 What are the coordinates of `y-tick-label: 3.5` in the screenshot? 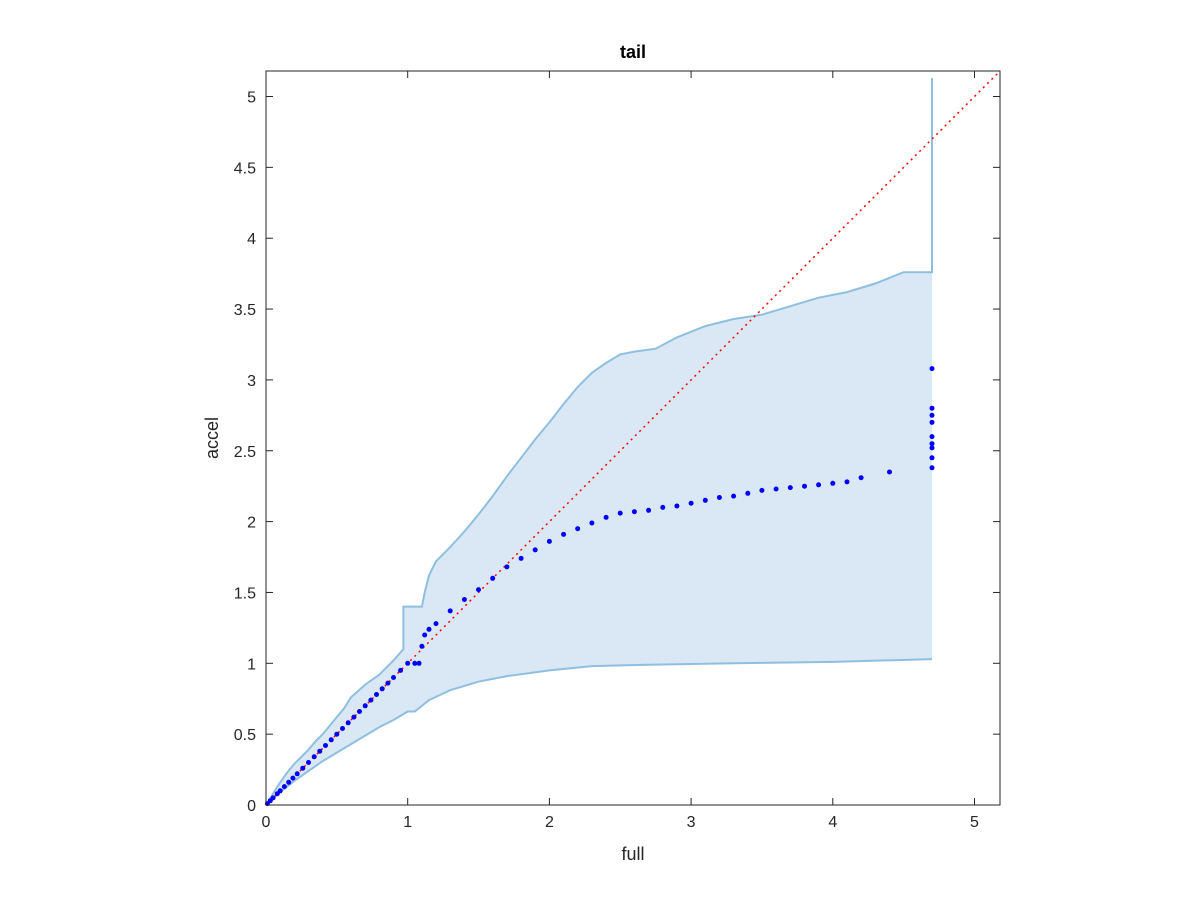 It's located at (245, 310).